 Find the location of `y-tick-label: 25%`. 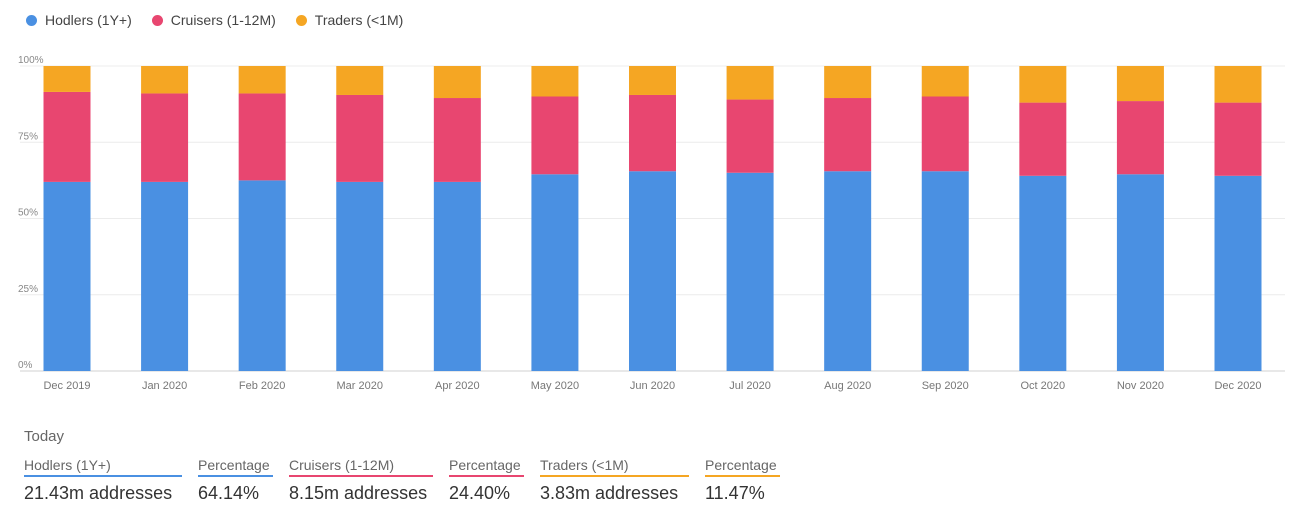

y-tick-label: 25% is located at coordinates (28, 289).